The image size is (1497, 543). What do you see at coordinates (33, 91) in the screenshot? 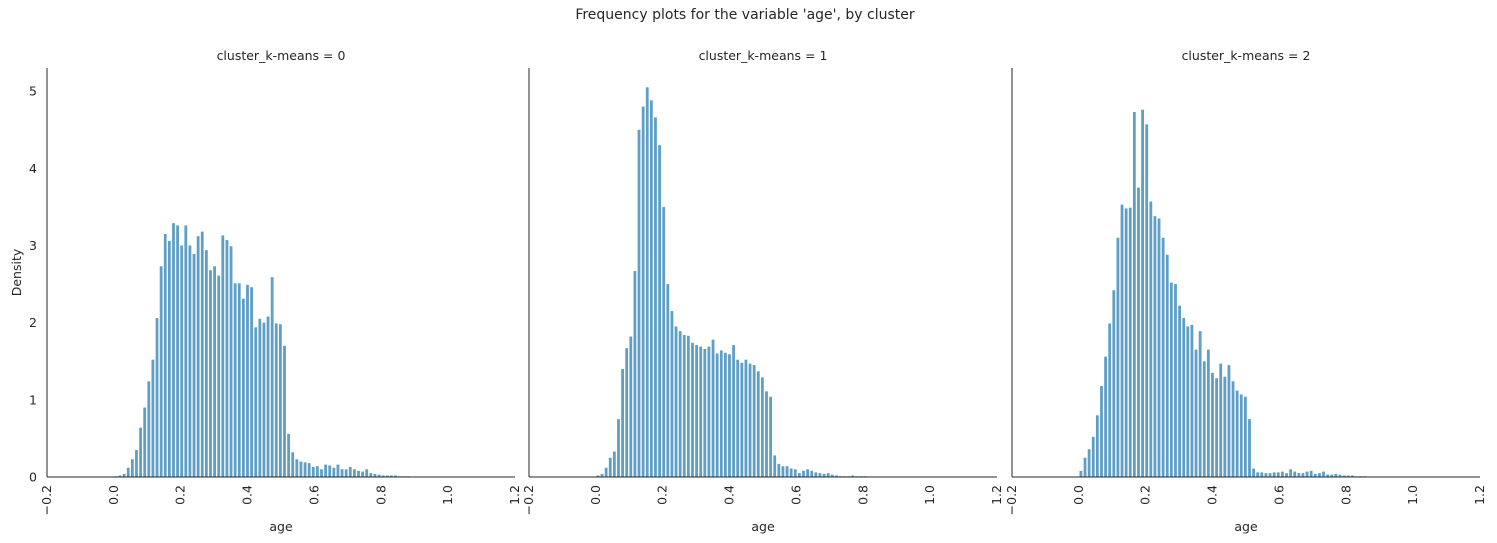
I see `y-tick-label: 5` at bounding box center [33, 91].